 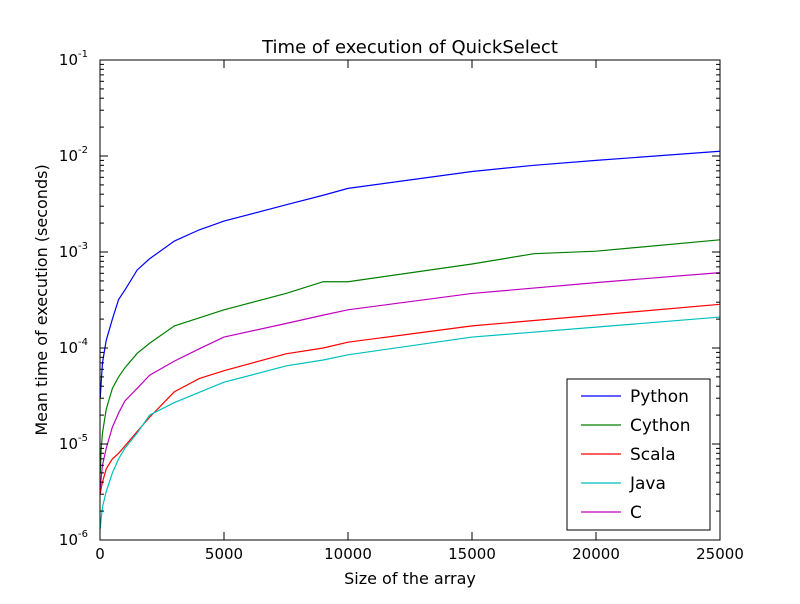 What do you see at coordinates (636, 513) in the screenshot?
I see `legend-label-c: C` at bounding box center [636, 513].